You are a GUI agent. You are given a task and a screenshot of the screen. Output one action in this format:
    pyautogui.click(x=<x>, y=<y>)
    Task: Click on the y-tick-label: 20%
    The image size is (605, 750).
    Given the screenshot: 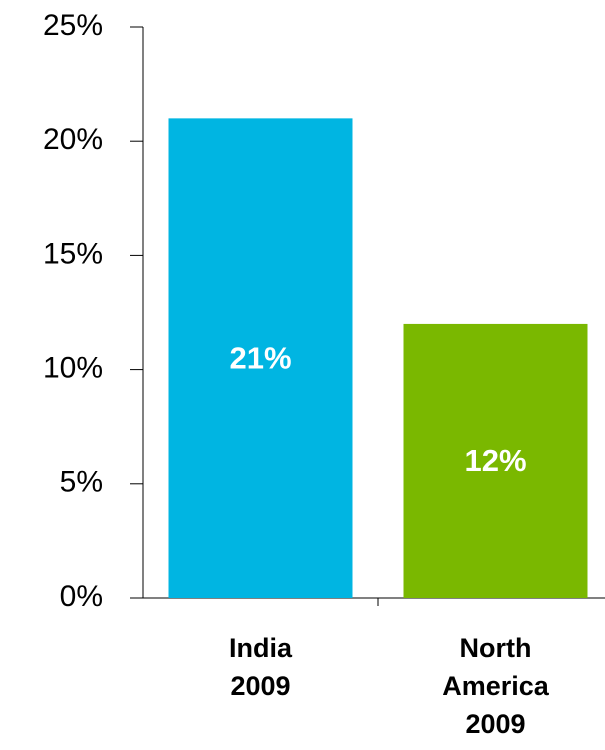 What is the action you would take?
    pyautogui.click(x=73, y=139)
    